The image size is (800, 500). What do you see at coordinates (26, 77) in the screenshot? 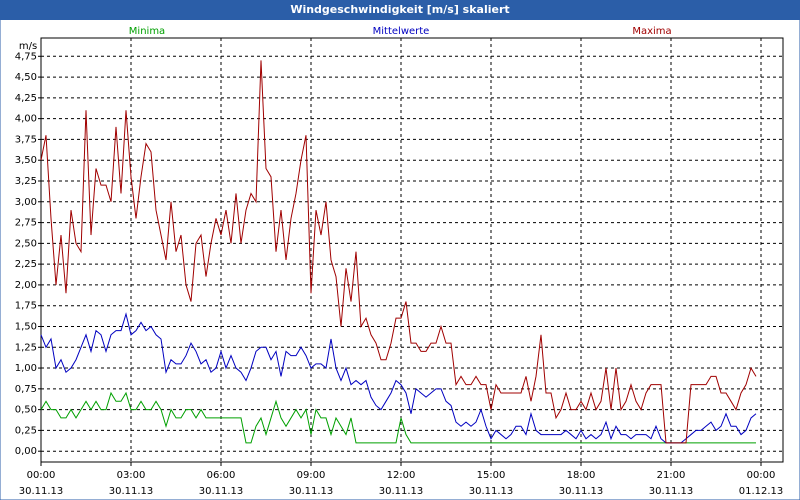
I see `y-tick-label: 4,50` at bounding box center [26, 77].